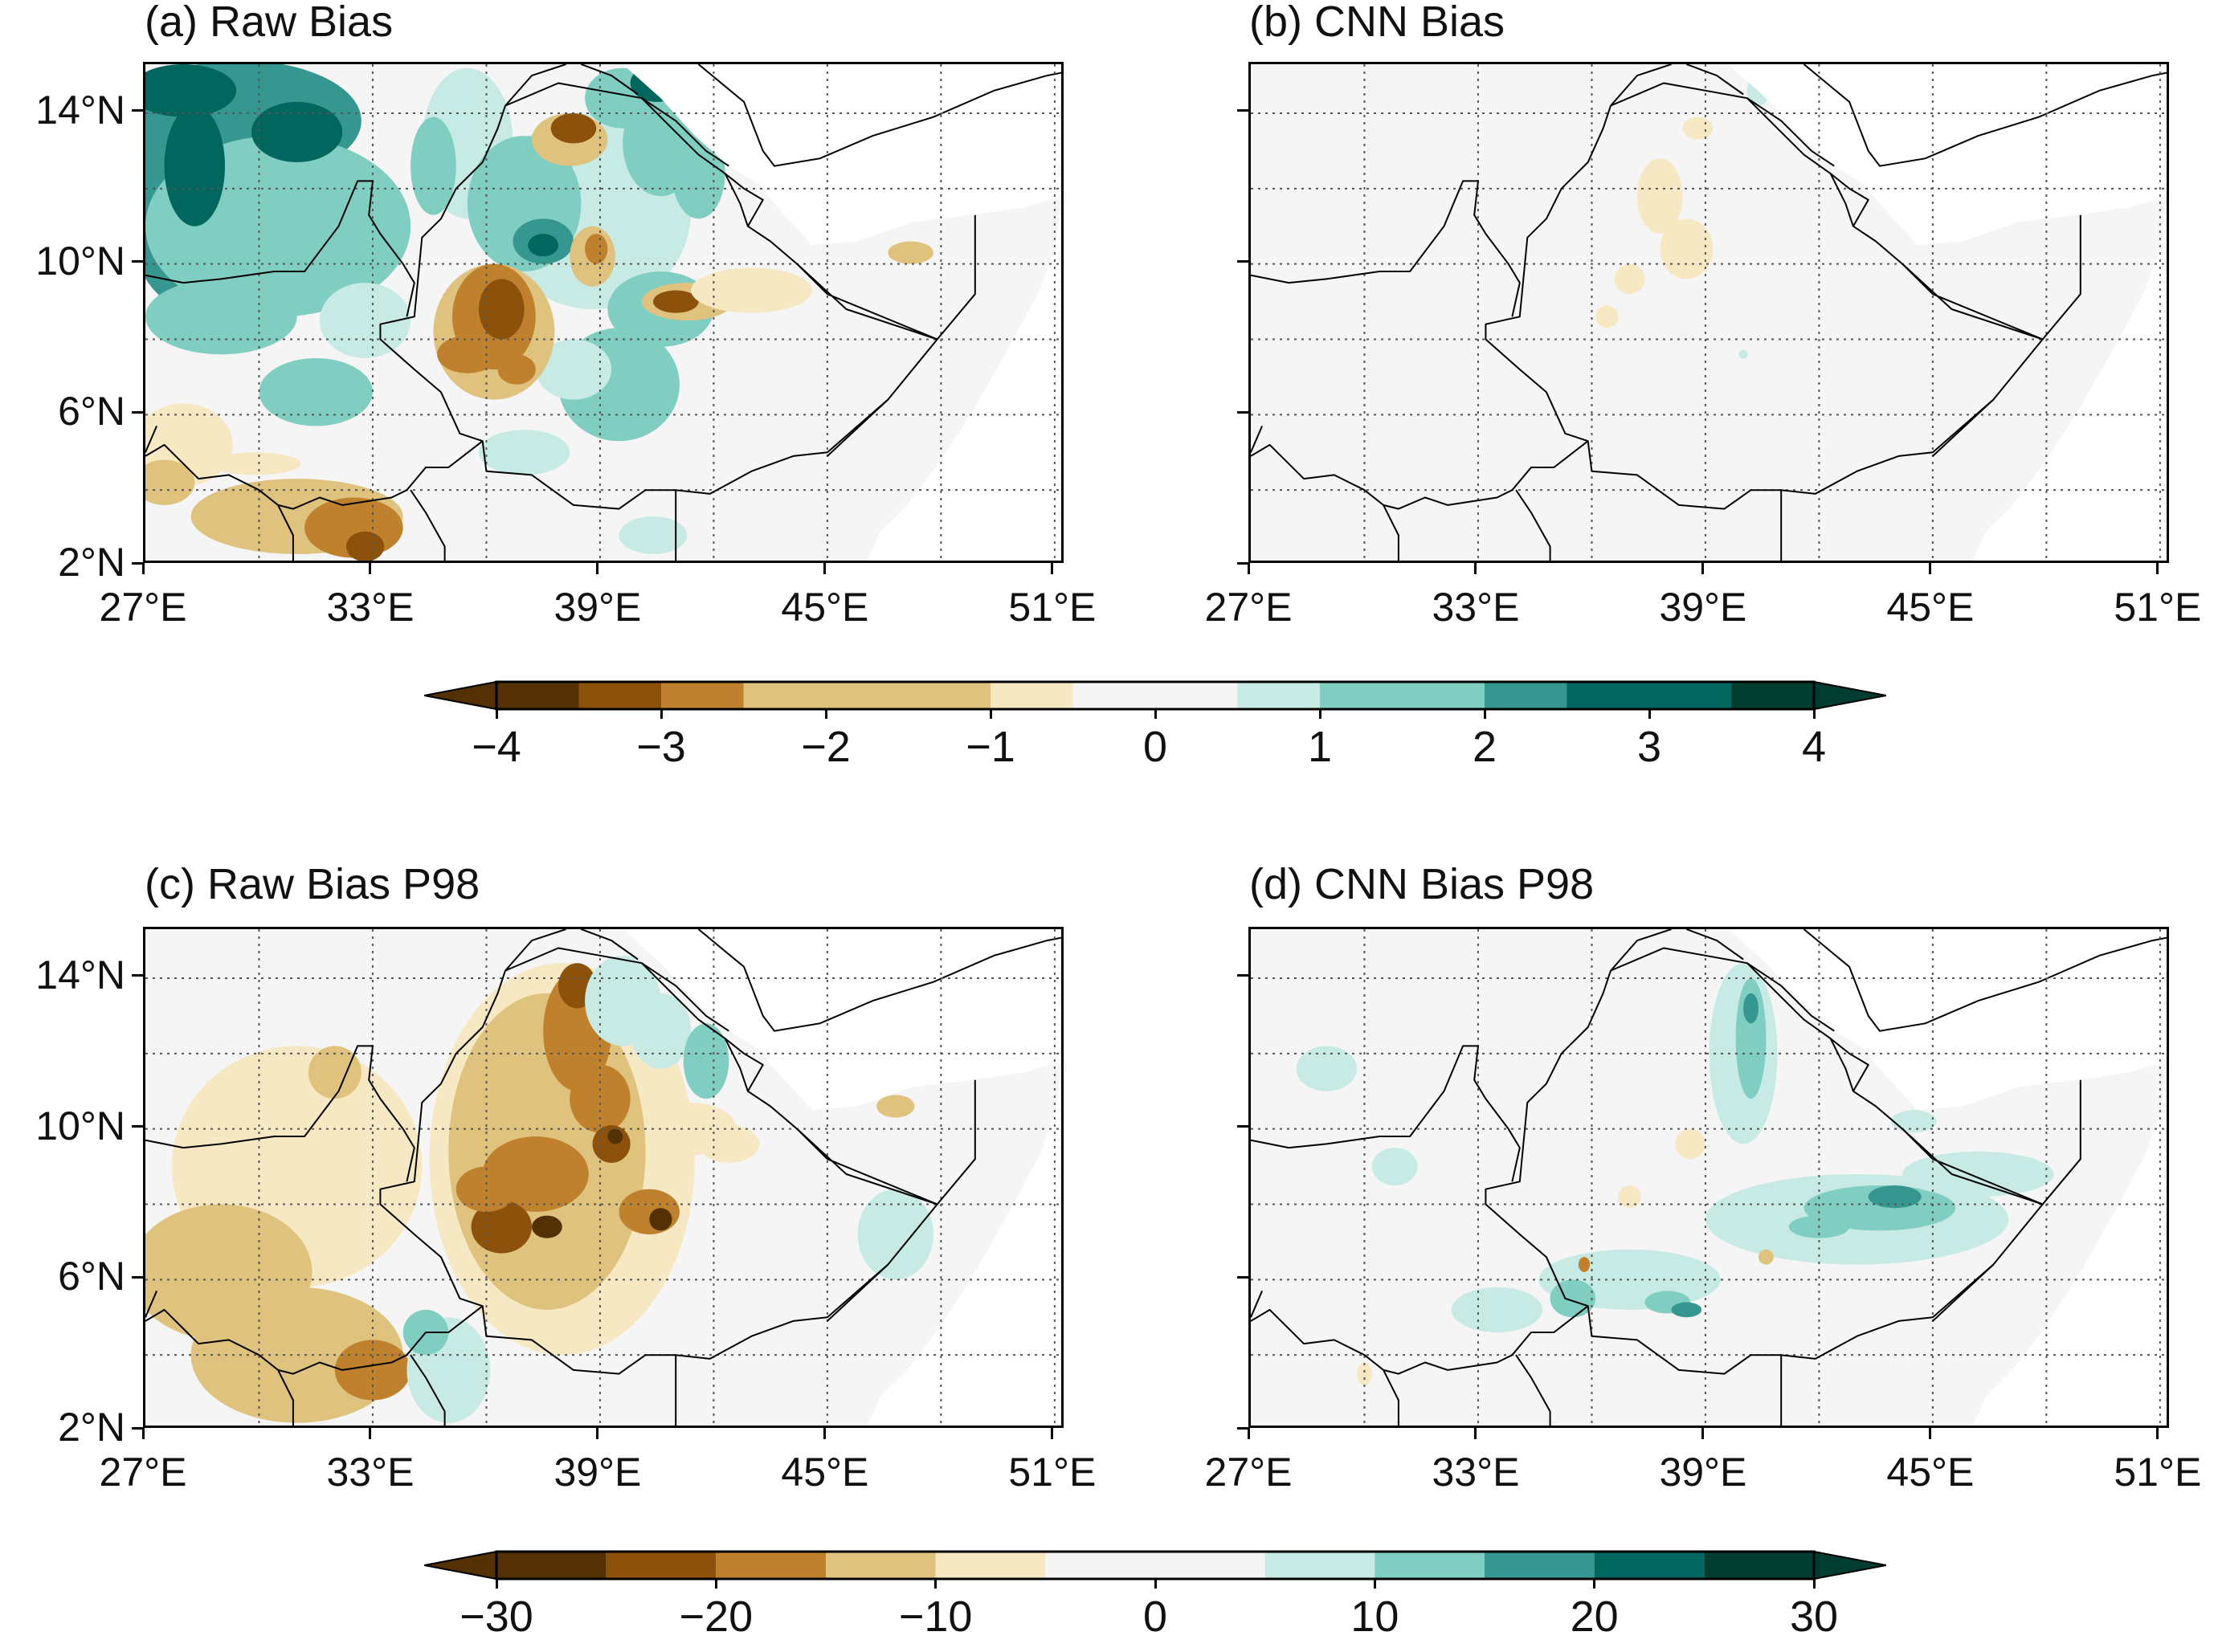  I want to click on colorbar-p98-bias, so click(1155, 1565).